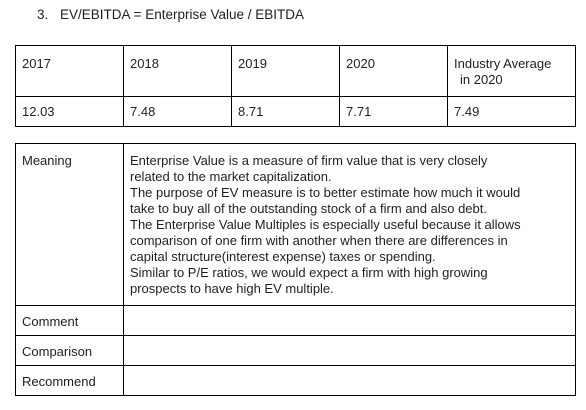  I want to click on value-cell-2019: 8.71, so click(285, 111).